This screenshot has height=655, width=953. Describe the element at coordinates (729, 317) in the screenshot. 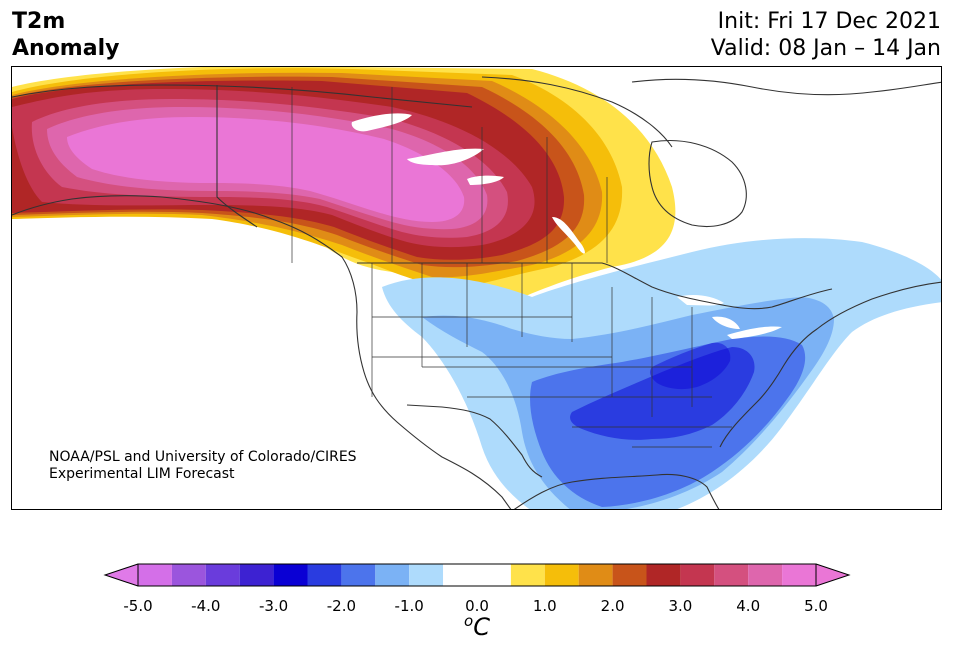

I see `great-lakes-icon` at that location.